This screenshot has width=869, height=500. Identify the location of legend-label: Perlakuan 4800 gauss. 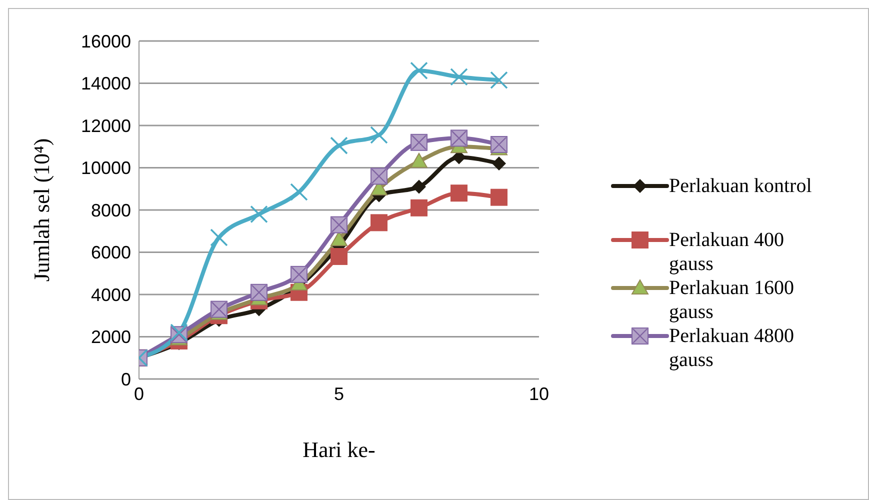
(732, 348).